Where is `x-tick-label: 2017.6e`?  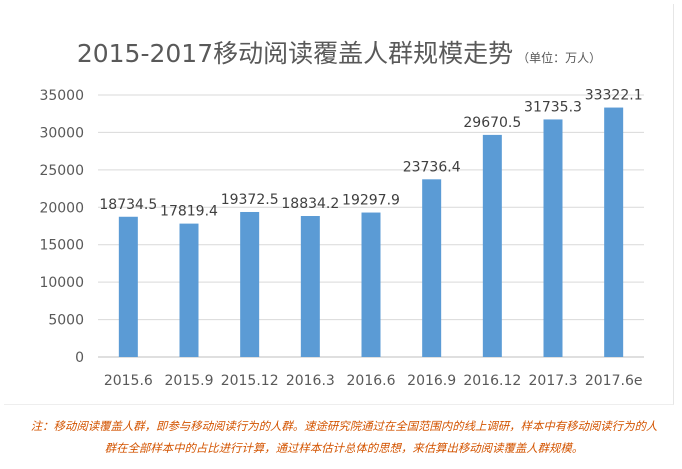 x-tick-label: 2017.6e is located at coordinates (614, 381).